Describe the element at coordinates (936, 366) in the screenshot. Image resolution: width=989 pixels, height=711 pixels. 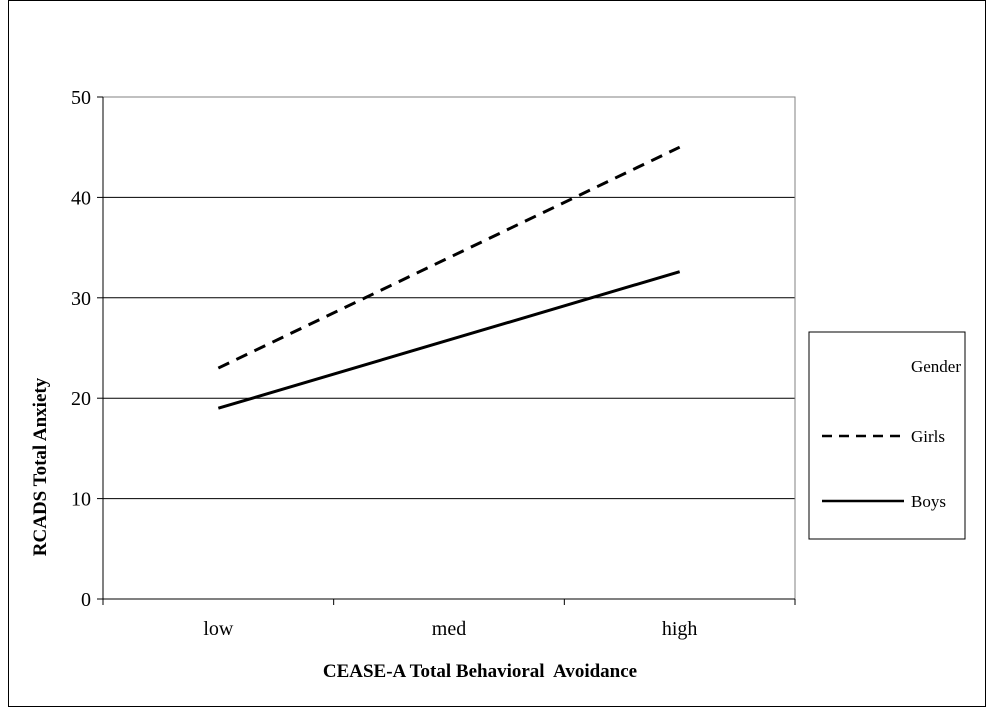
I see `legend-title: Gender` at that location.